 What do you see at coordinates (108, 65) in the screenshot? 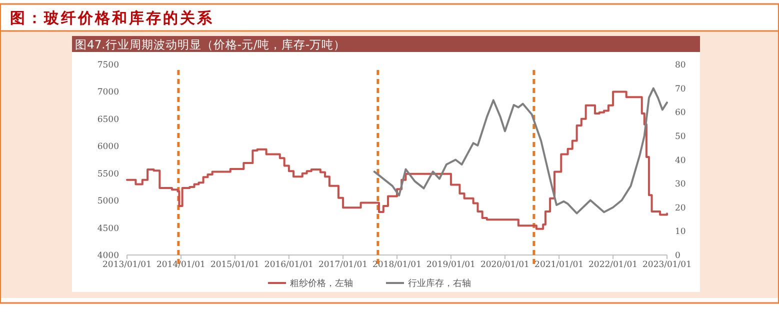
I see `y-tick-label: 7500` at bounding box center [108, 65].